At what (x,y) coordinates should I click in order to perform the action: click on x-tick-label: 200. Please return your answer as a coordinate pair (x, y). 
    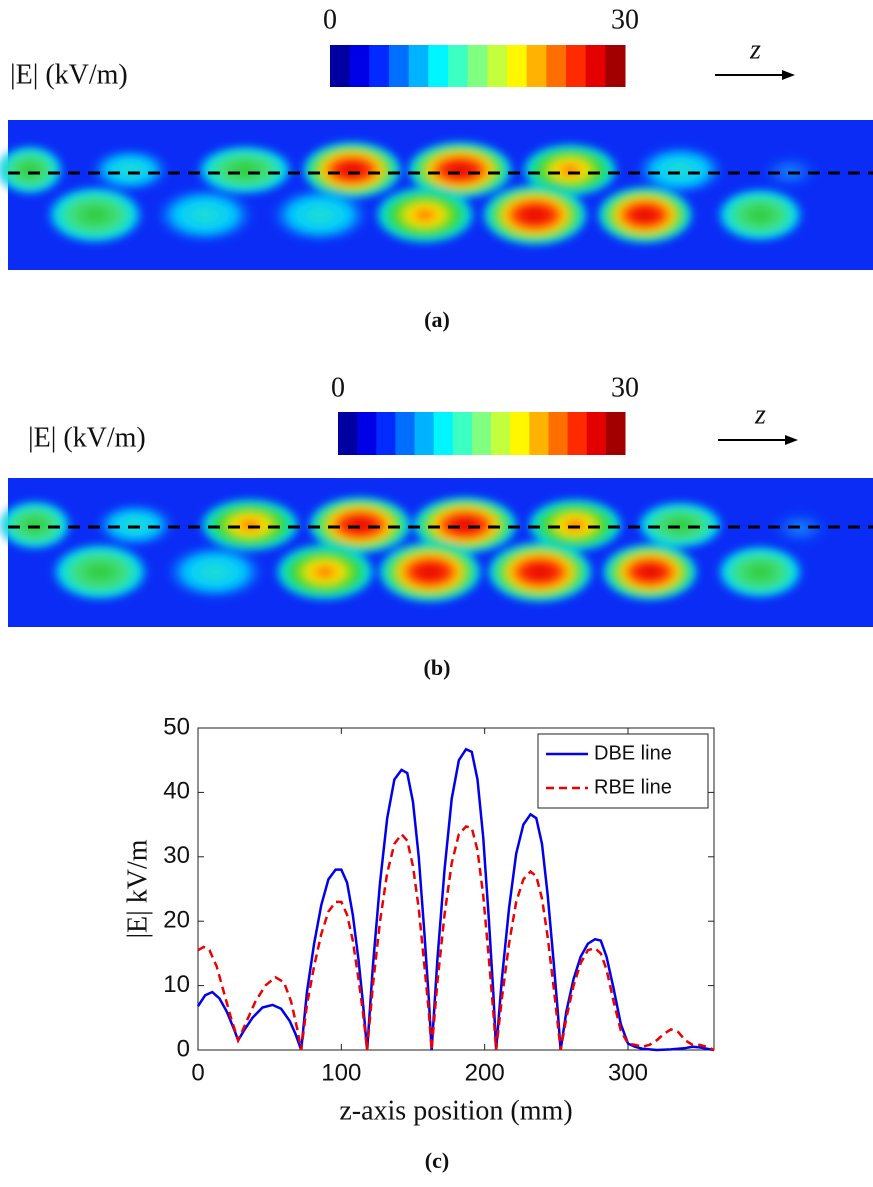
    Looking at the image, I should click on (485, 1072).